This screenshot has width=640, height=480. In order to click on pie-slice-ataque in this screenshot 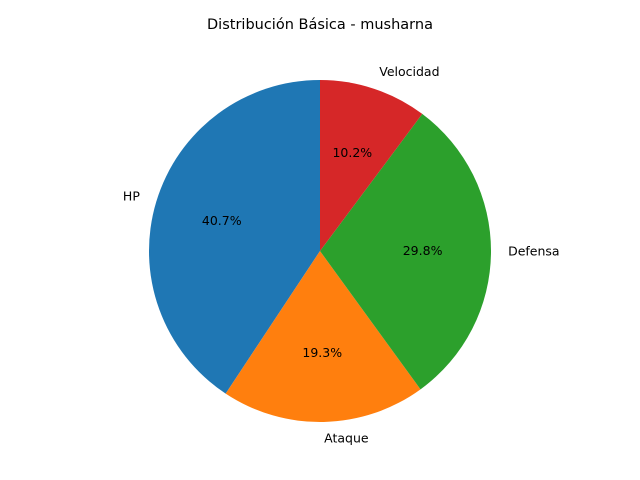, I will do `click(323, 336)`.